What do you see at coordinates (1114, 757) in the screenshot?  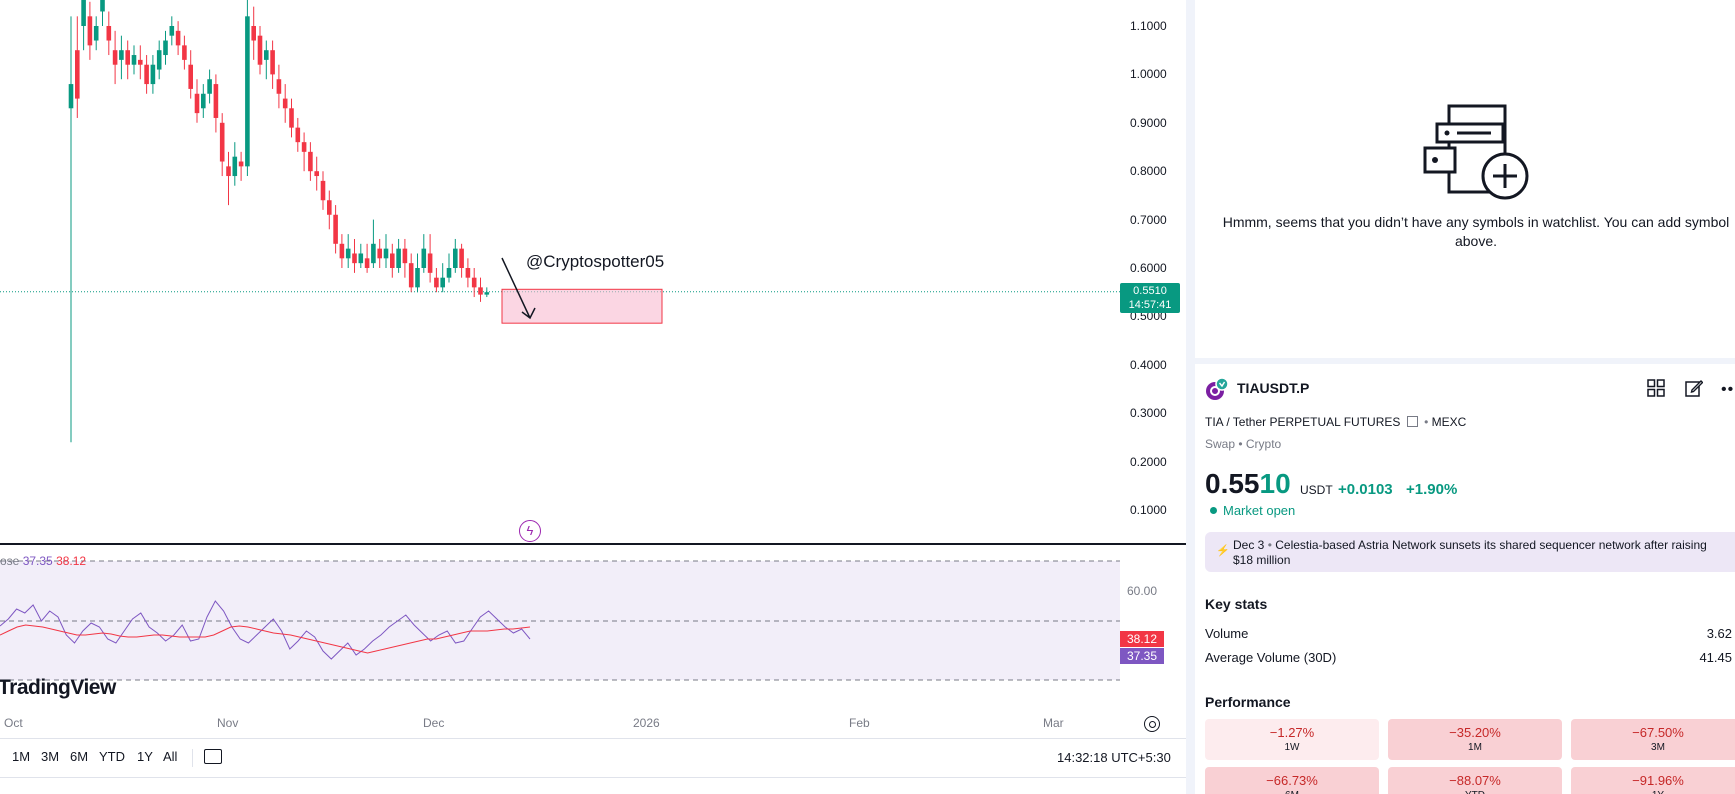 I see `clock-timezone: 14:32:18 UTC+5:30` at bounding box center [1114, 757].